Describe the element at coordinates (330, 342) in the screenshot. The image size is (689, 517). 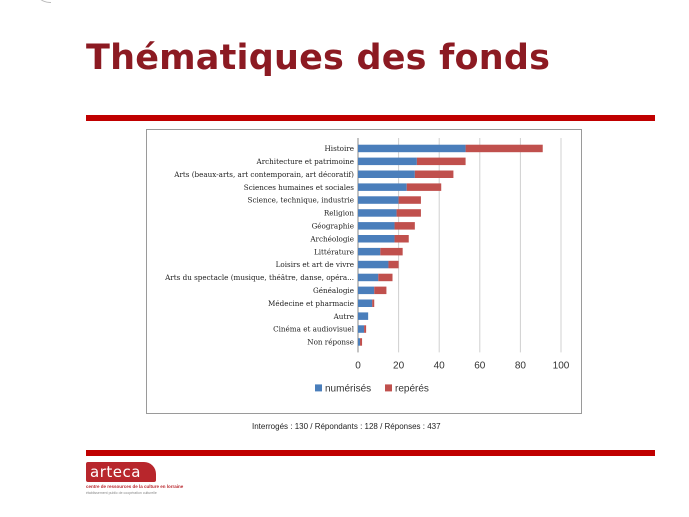
I see `category-label: Non réponse` at that location.